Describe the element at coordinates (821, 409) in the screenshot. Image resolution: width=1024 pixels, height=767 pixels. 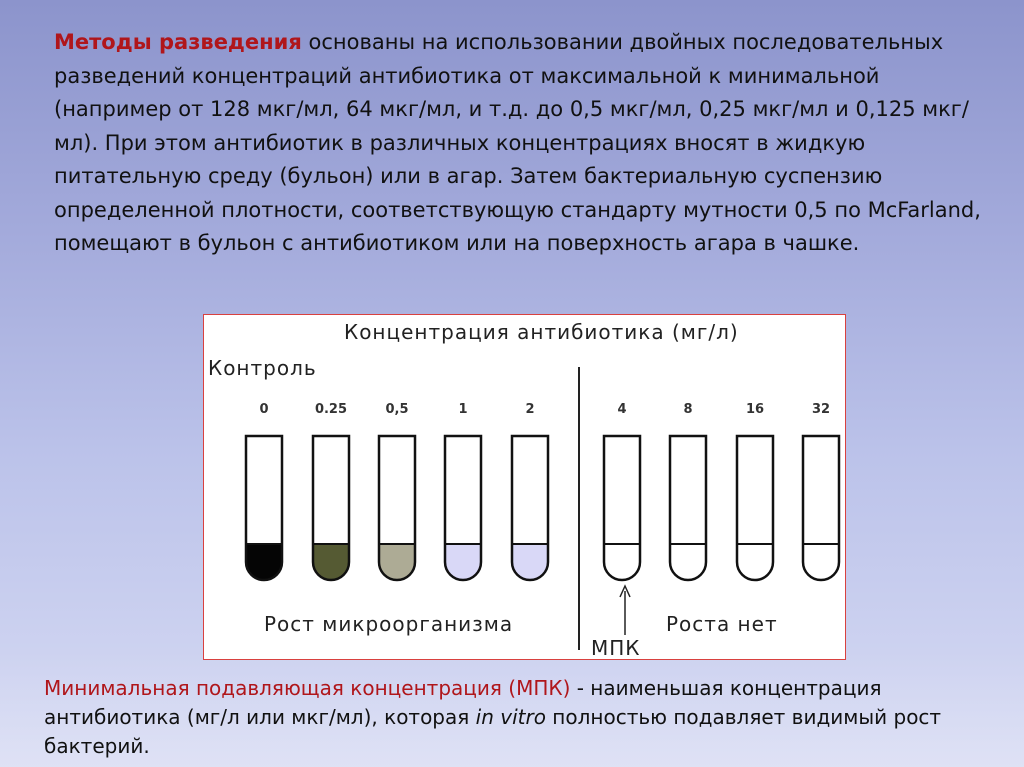
I see `concentration-label: 32` at that location.